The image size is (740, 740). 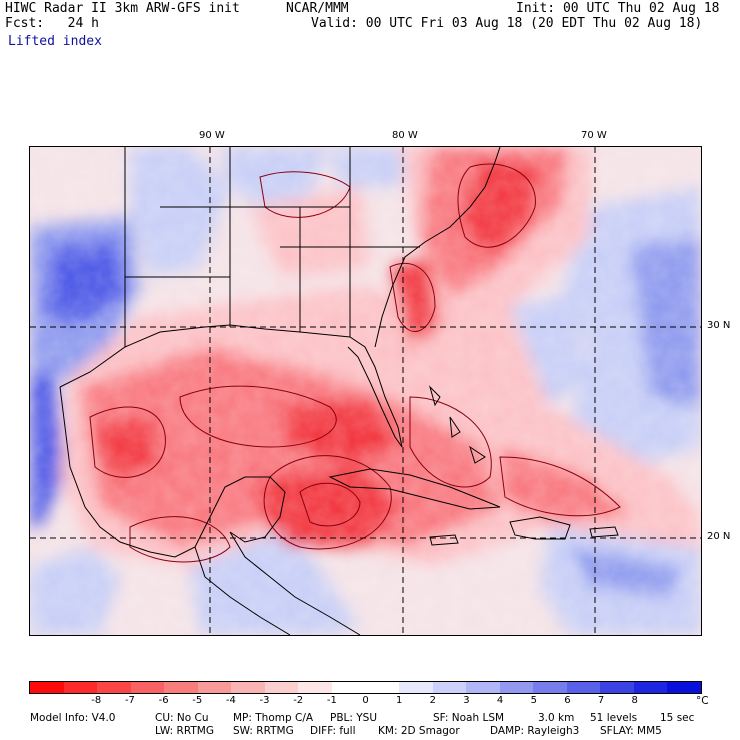 What do you see at coordinates (182, 718) in the screenshot?
I see `footer-cu: CU: No Cu` at bounding box center [182, 718].